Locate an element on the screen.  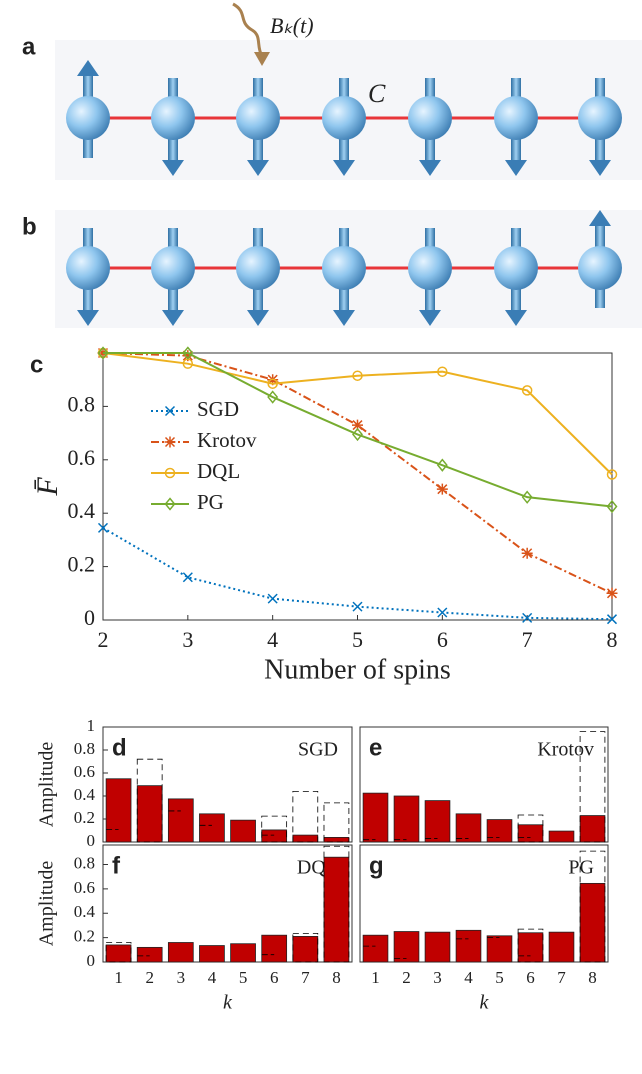
legend-label: Krotov is located at coordinates (227, 440).